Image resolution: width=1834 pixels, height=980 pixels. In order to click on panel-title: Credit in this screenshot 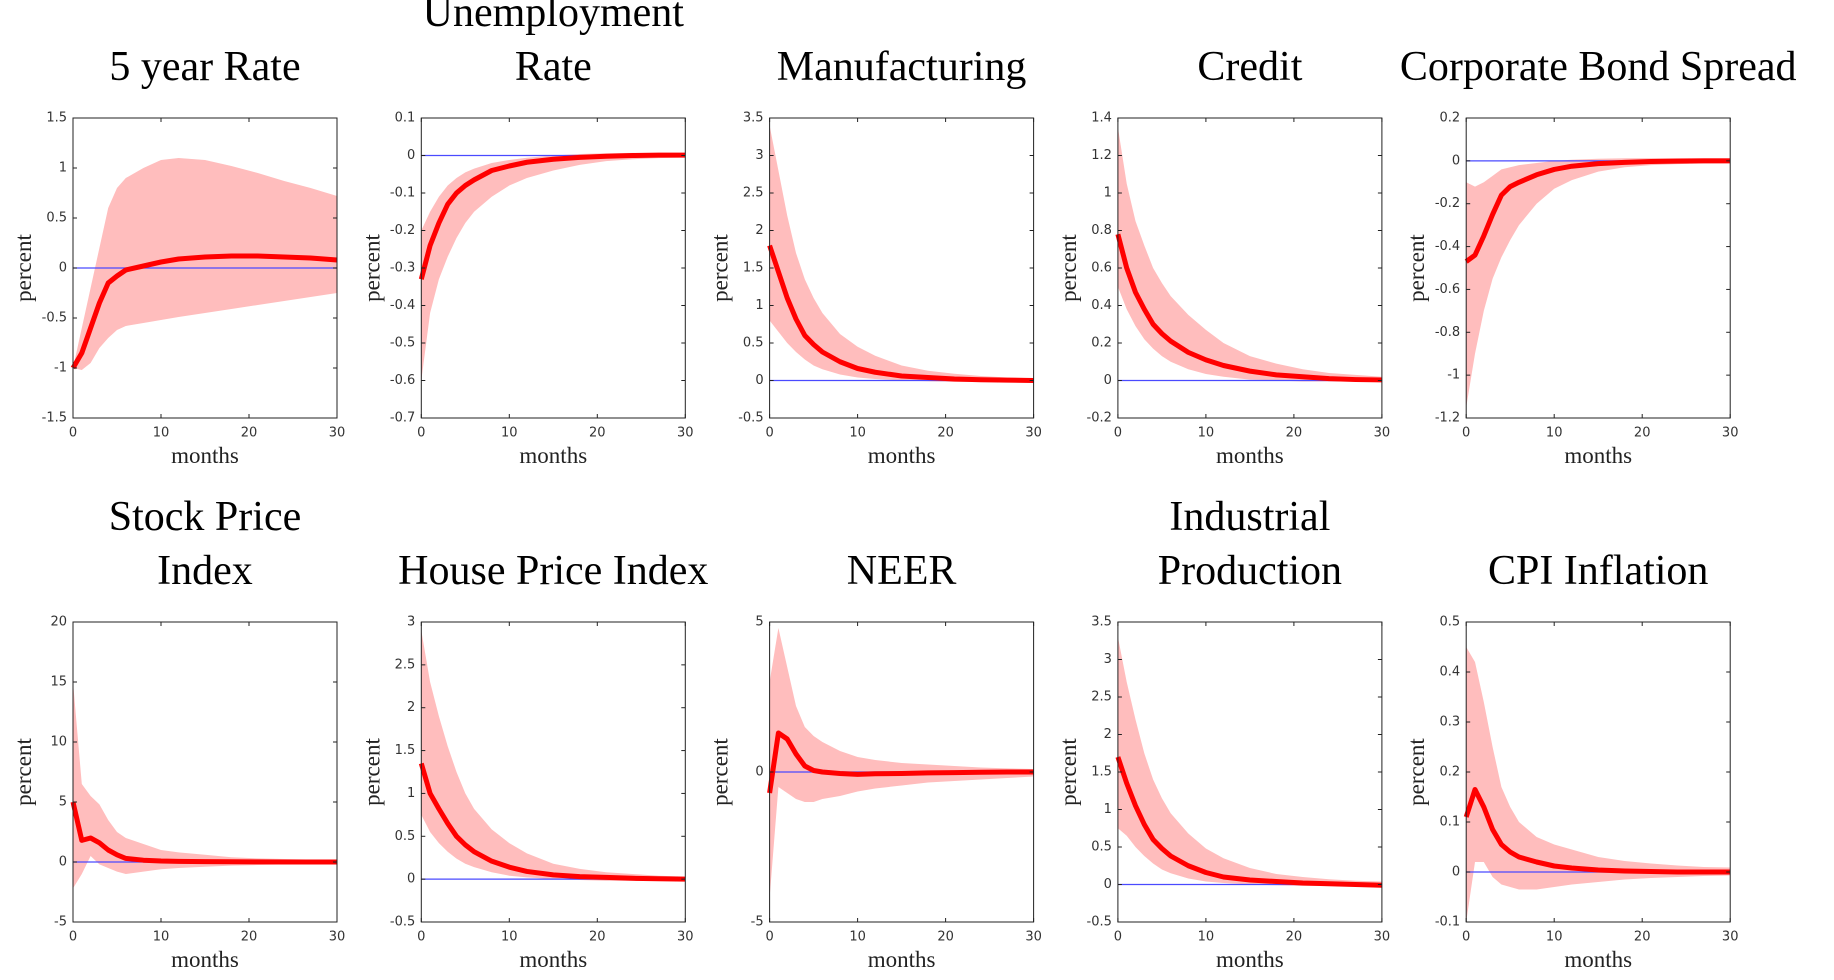, I will do `click(1249, 67)`.